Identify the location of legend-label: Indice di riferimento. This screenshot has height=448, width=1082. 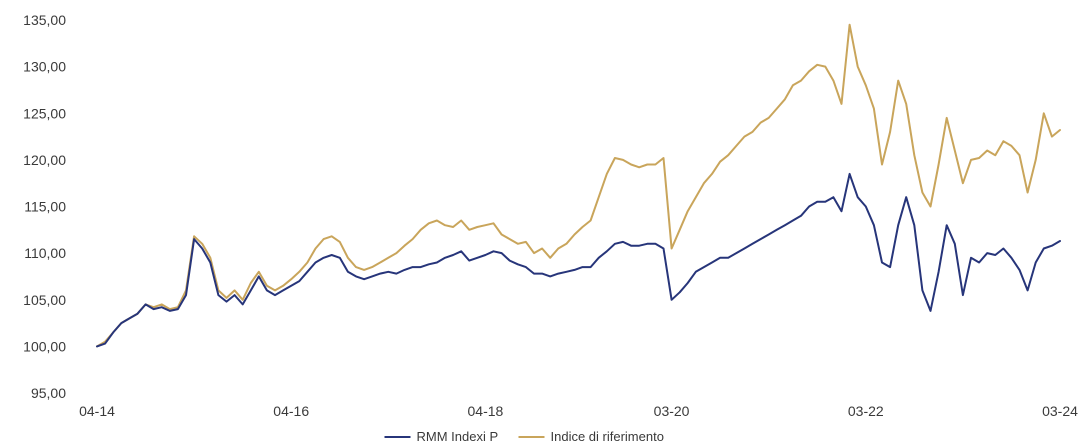
(607, 436).